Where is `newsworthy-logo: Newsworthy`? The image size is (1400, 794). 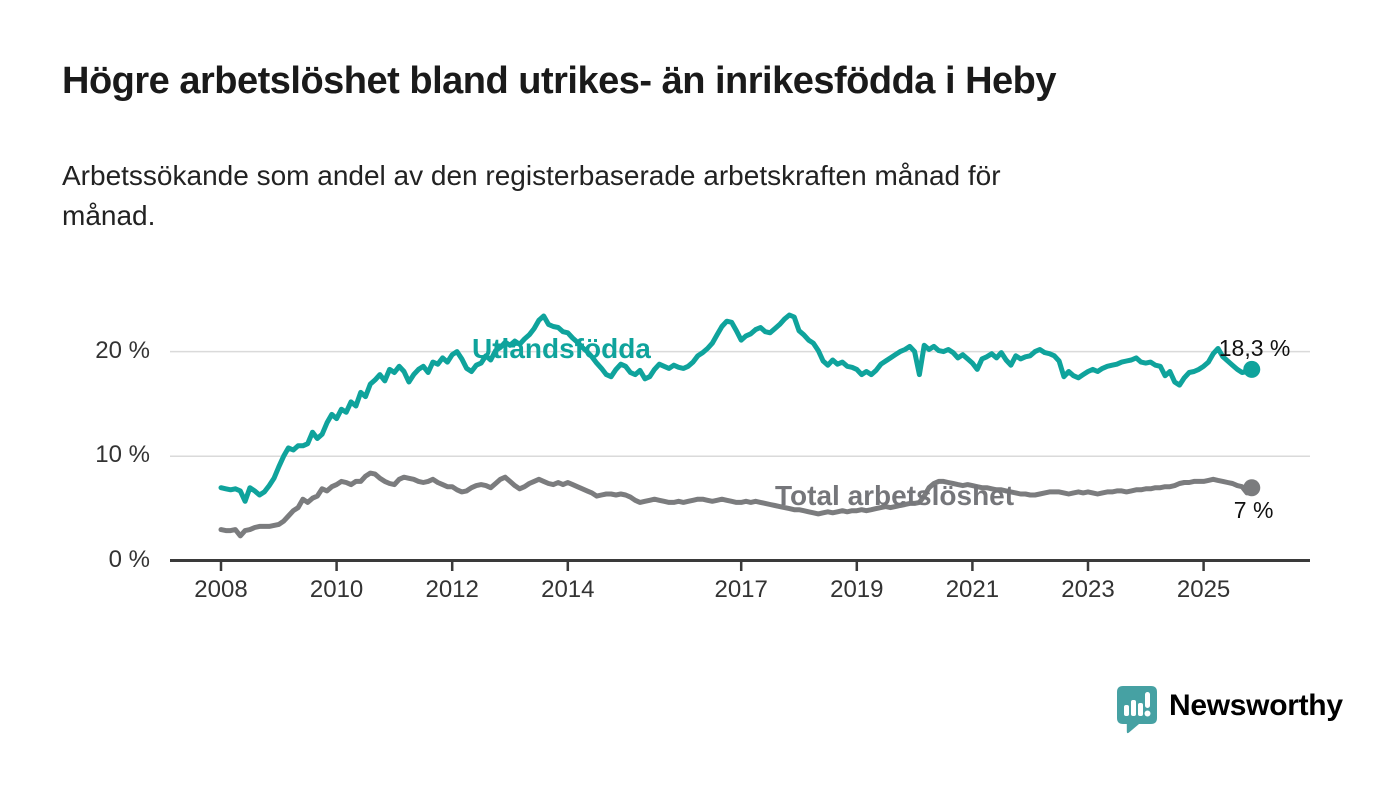
newsworthy-logo: Newsworthy is located at coordinates (1230, 710).